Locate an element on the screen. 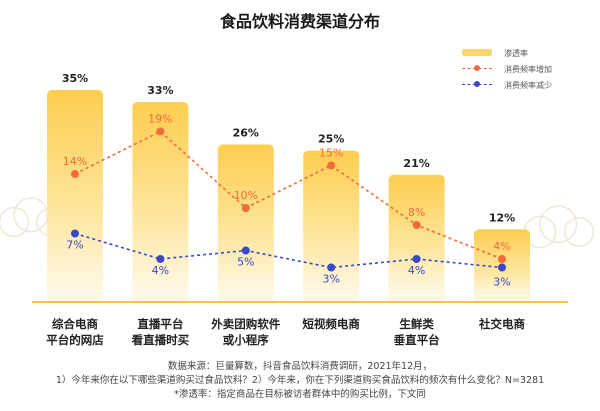  category-label: 垂直平台 is located at coordinates (417, 340).